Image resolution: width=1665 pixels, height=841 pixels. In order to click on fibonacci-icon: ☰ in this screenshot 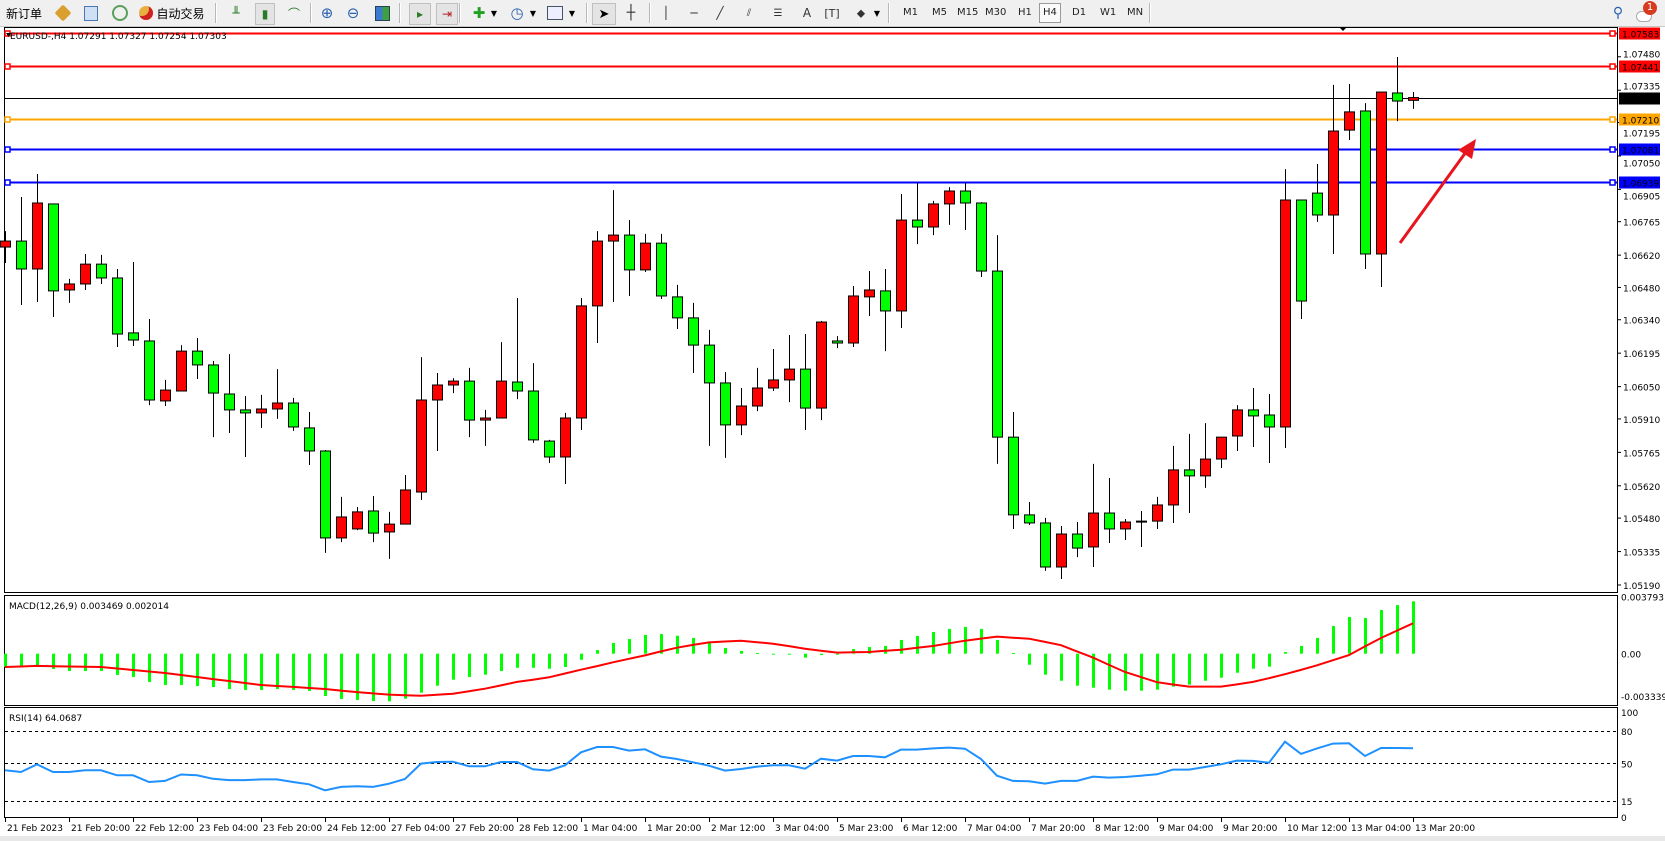, I will do `click(778, 13)`.